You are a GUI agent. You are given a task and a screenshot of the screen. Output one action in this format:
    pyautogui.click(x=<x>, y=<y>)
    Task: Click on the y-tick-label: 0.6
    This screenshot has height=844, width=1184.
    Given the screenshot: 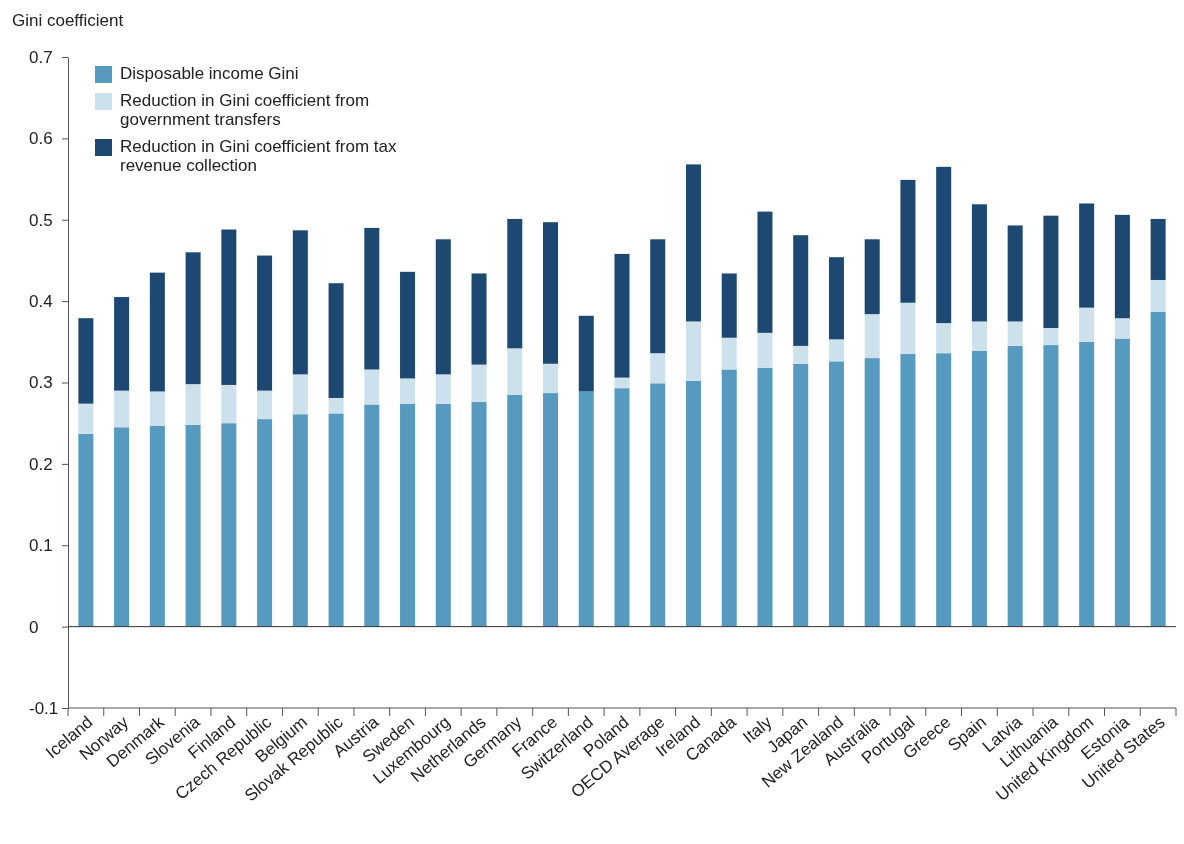 What is the action you would take?
    pyautogui.click(x=41, y=139)
    